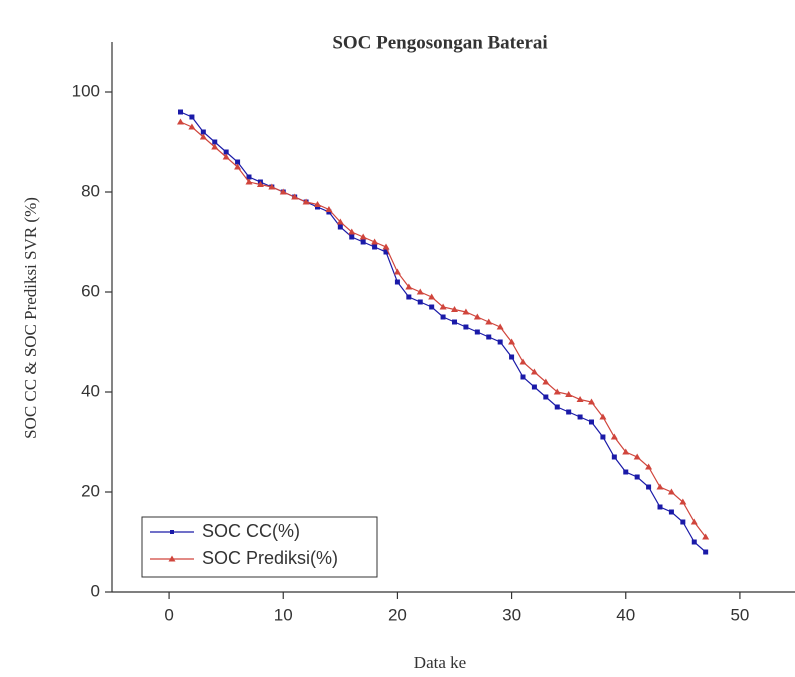 This screenshot has width=795, height=677. Describe the element at coordinates (739, 614) in the screenshot. I see `x-tick-label: 50` at that location.